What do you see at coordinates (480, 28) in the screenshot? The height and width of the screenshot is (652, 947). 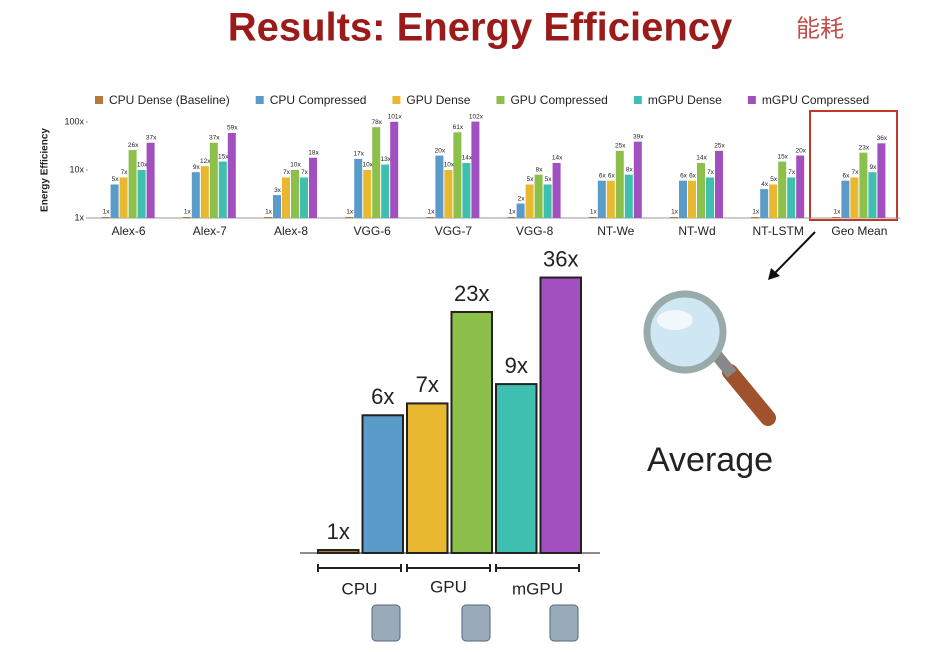 I see `slide-title: Results: Energy Efficiency` at bounding box center [480, 28].